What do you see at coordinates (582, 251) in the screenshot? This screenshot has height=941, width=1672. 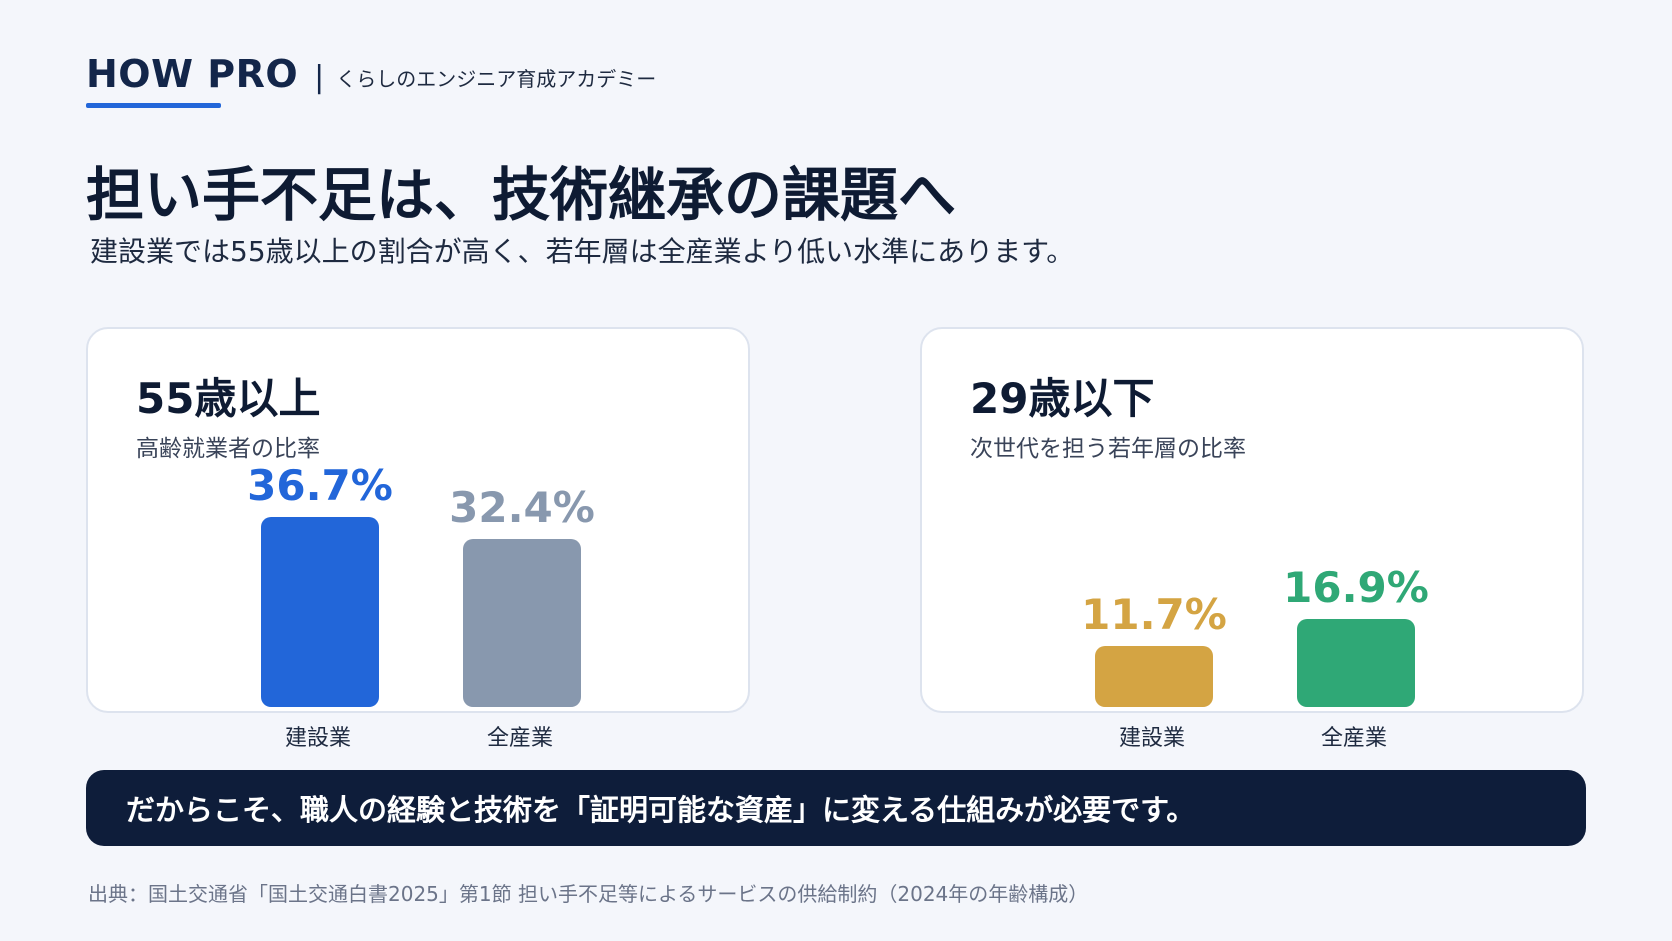 I see `page-subtitle: 建設業では55歳以上の割合が高く、若年層は全産業より低い水準にあります。` at bounding box center [582, 251].